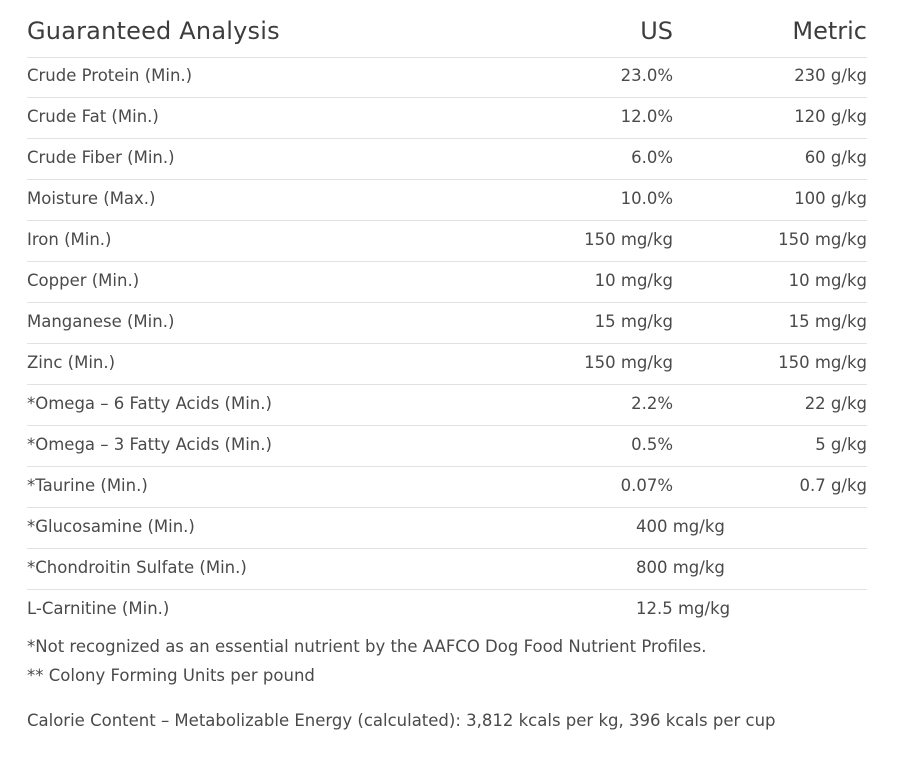 This screenshot has width=900, height=760. What do you see at coordinates (830, 198) in the screenshot?
I see `metric-value: 100 g/kg` at bounding box center [830, 198].